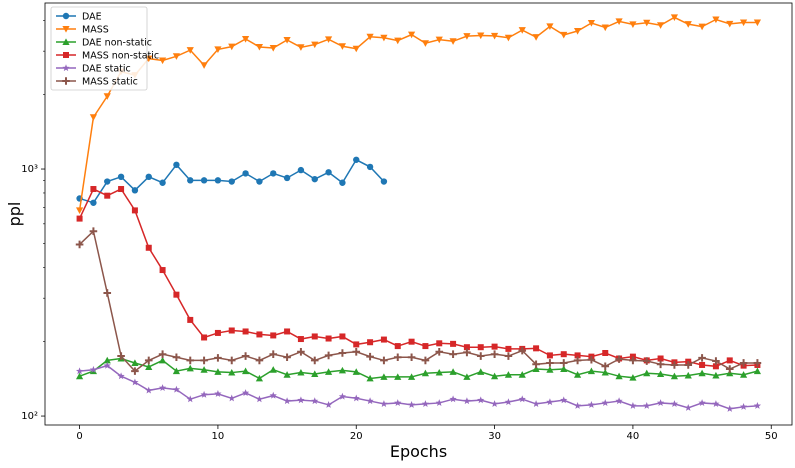 The width and height of the screenshot is (795, 468). What do you see at coordinates (418, 386) in the screenshot?
I see `series-dae-static` at bounding box center [418, 386].